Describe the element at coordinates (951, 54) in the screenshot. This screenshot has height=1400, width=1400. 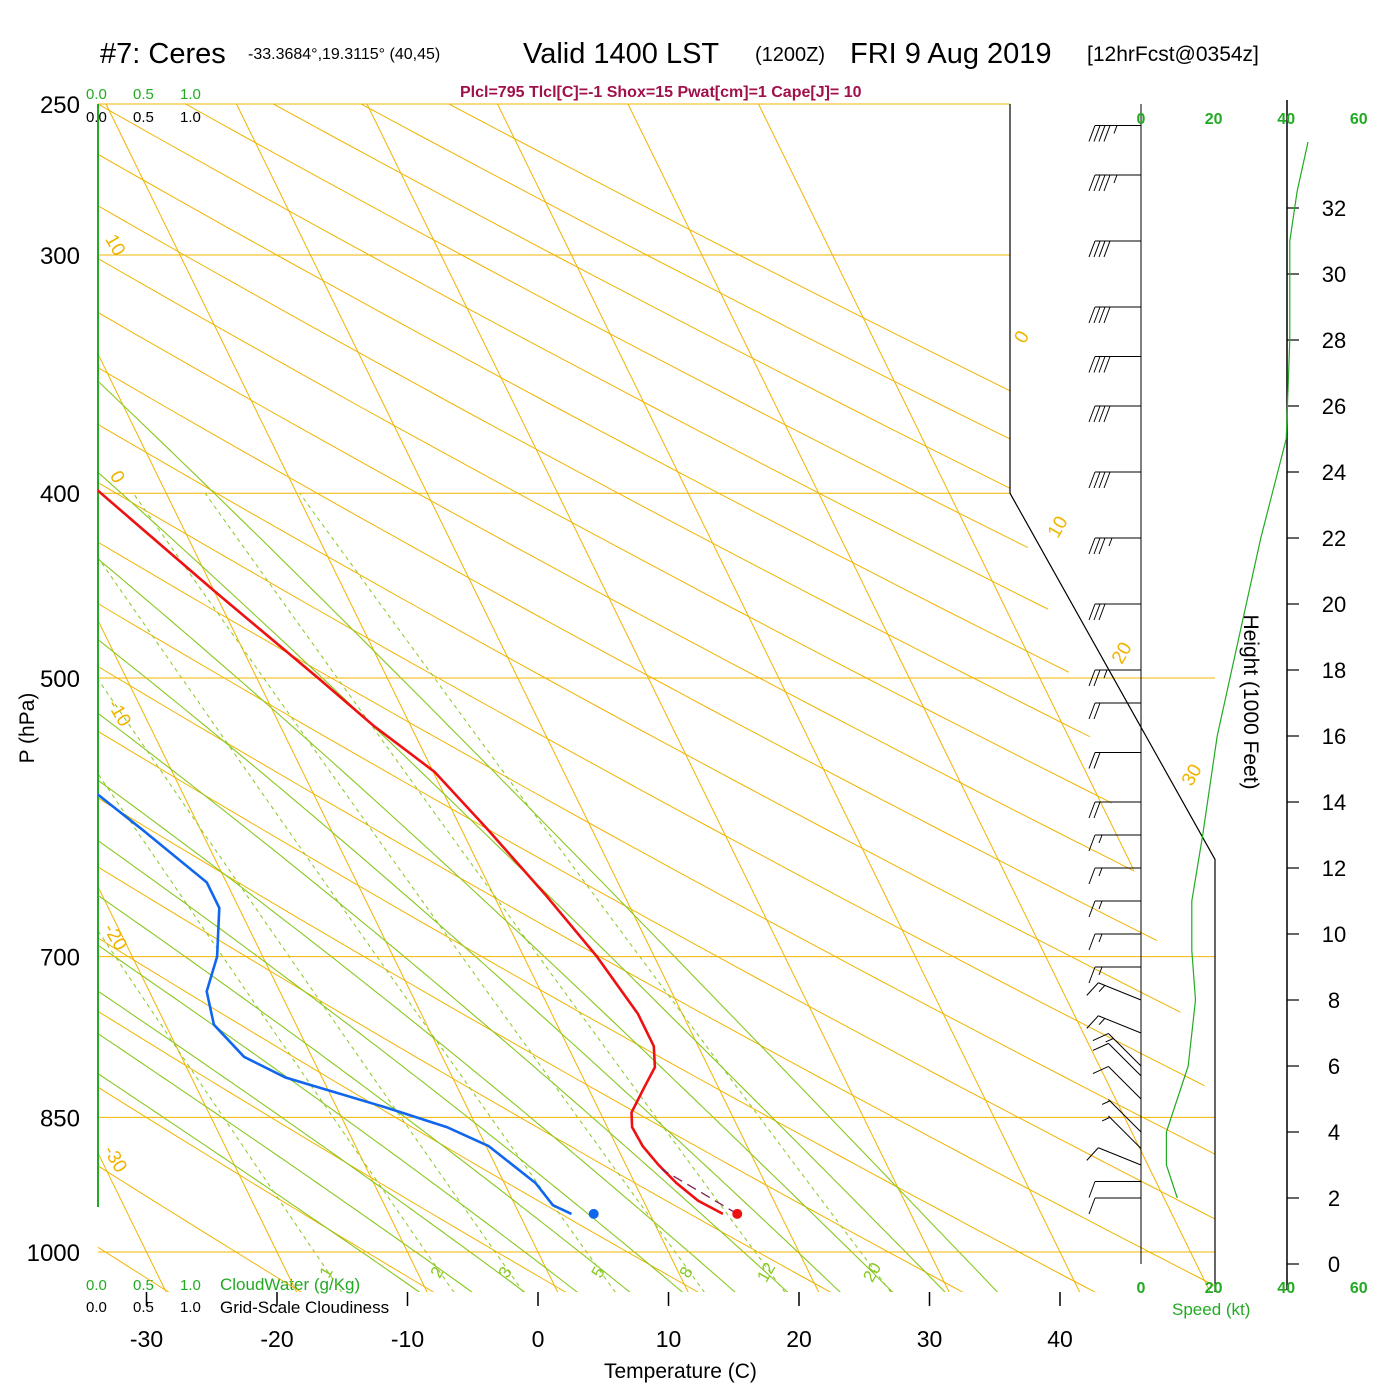
I see `valid-date: FRI 9 Aug 2019` at that location.